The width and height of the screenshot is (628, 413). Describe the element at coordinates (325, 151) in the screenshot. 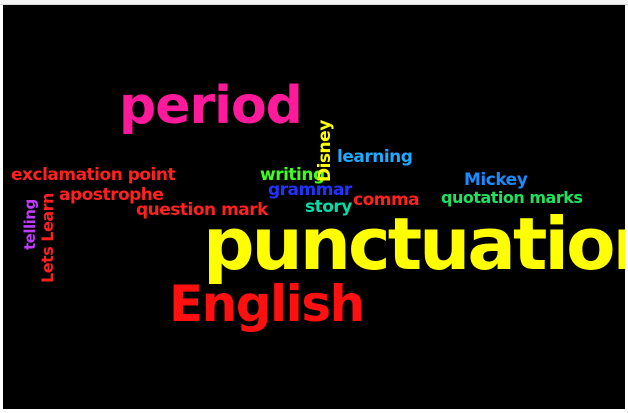

I see `word-disney: Disney` at that location.